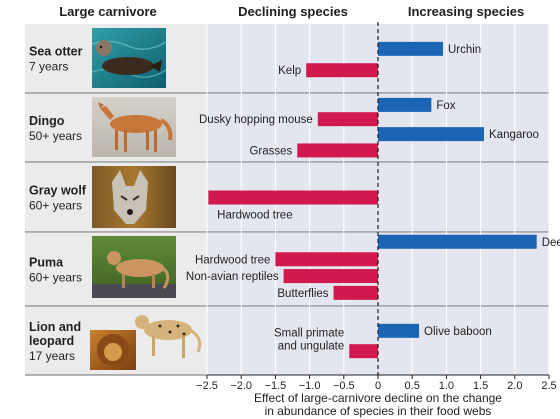 The width and height of the screenshot is (560, 419). What do you see at coordinates (480, 386) in the screenshot?
I see `x-tick-label: 1.5` at bounding box center [480, 386].